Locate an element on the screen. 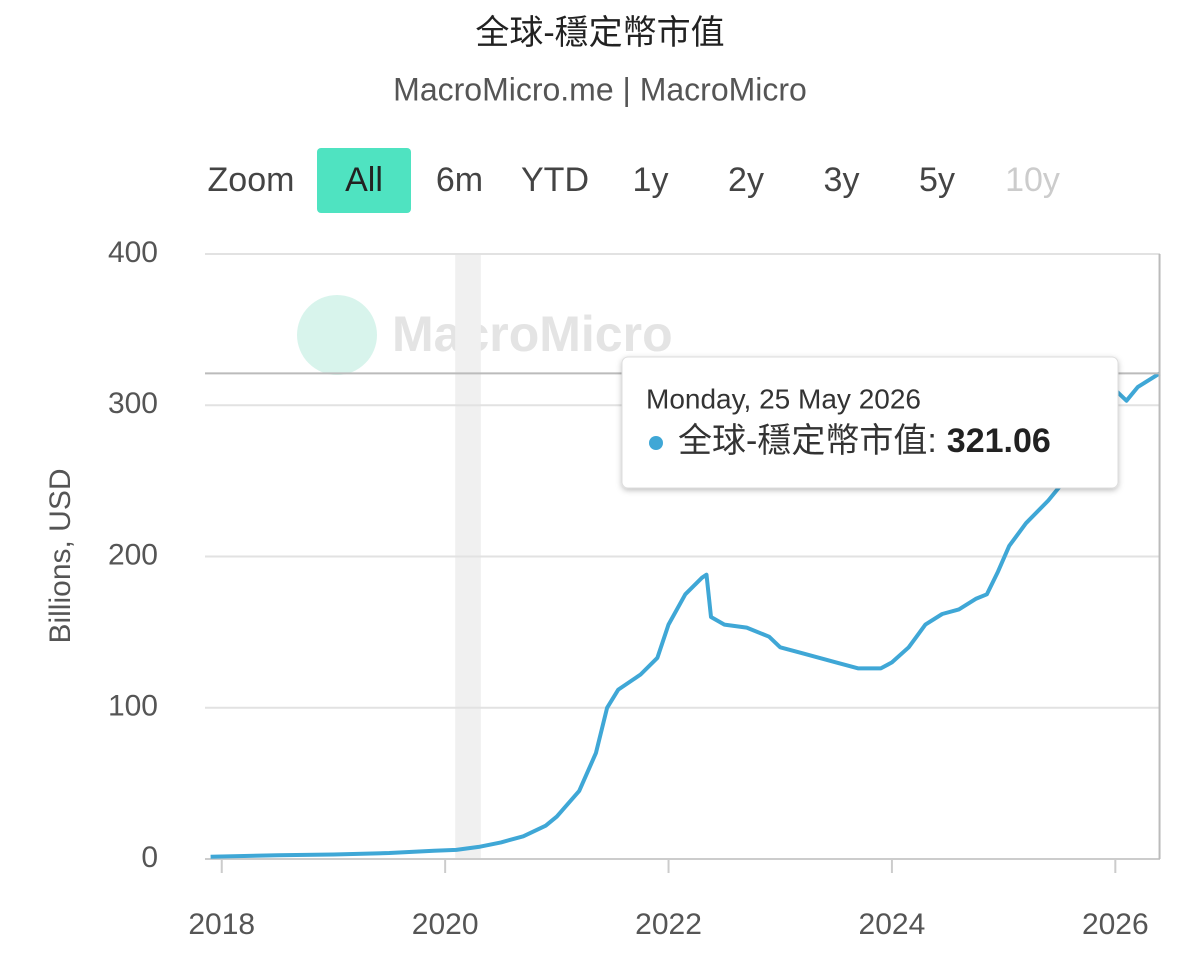  range-button: 5y is located at coordinates (937, 180).